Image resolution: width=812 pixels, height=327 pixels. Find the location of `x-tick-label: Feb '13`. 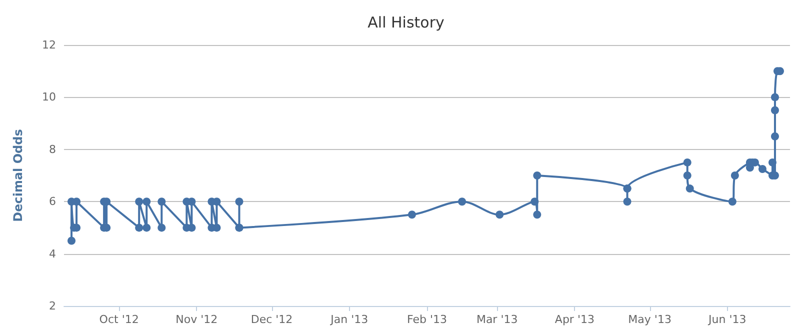

x-tick-label: Feb '13 is located at coordinates (427, 319).